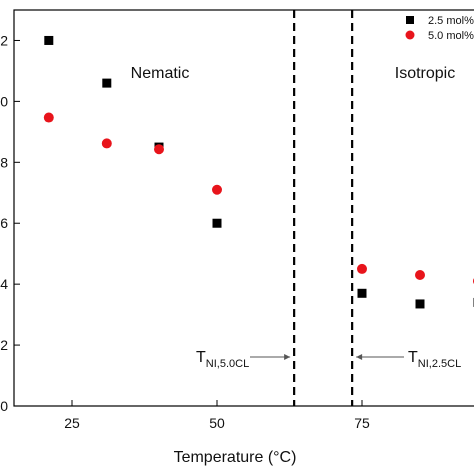  I want to click on y-tick-label: 1.2, so click(4, 40).